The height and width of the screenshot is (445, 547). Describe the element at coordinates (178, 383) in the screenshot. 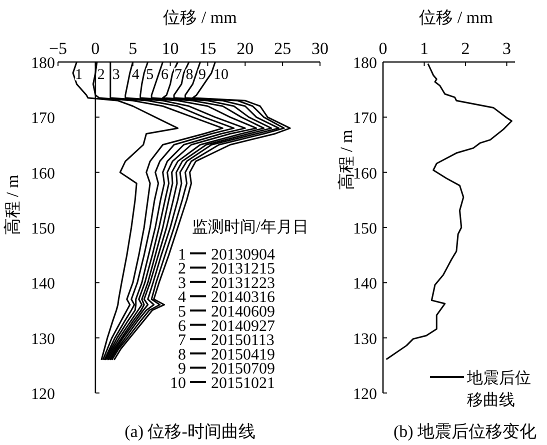

I see `text: 10` at that location.